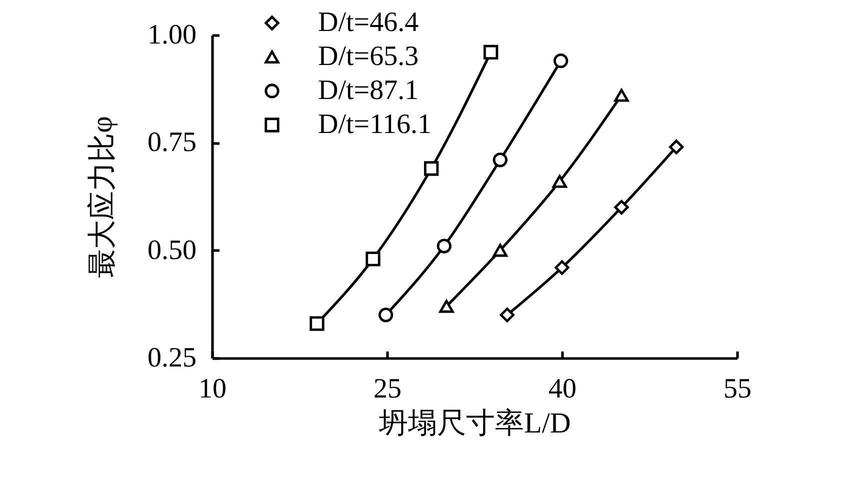  I want to click on y-axis-title: 最大应力比φ, so click(102, 197).